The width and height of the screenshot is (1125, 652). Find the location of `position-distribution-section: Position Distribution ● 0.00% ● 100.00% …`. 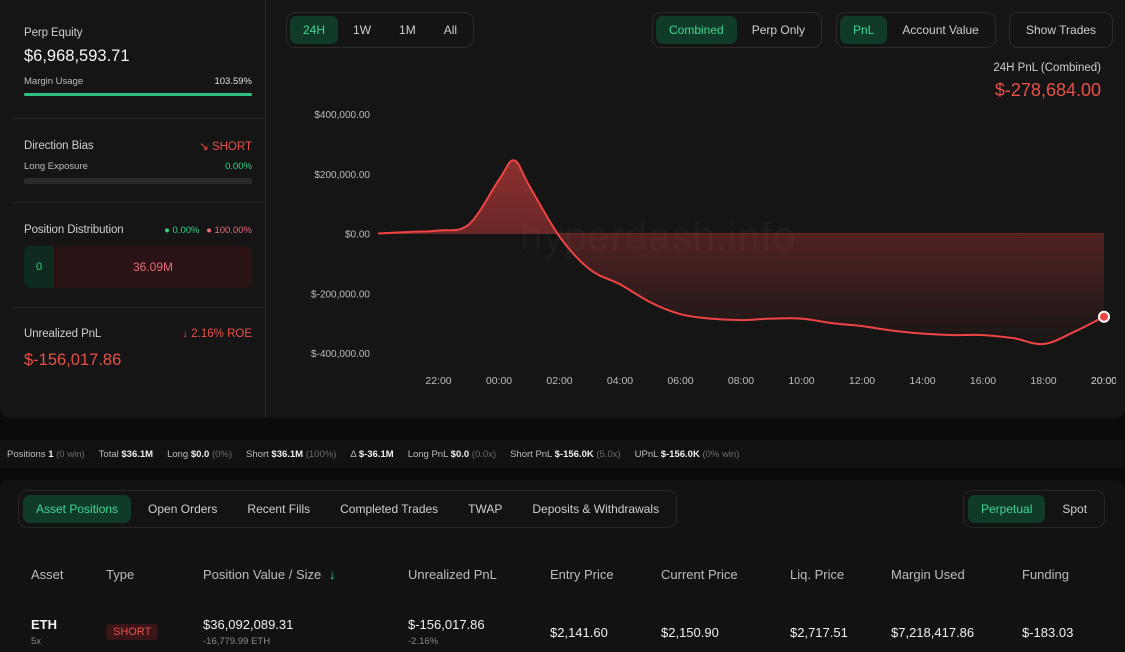

position-distribution-section: Position Distribution ● 0.00% ● 100.00% … is located at coordinates (138, 256).